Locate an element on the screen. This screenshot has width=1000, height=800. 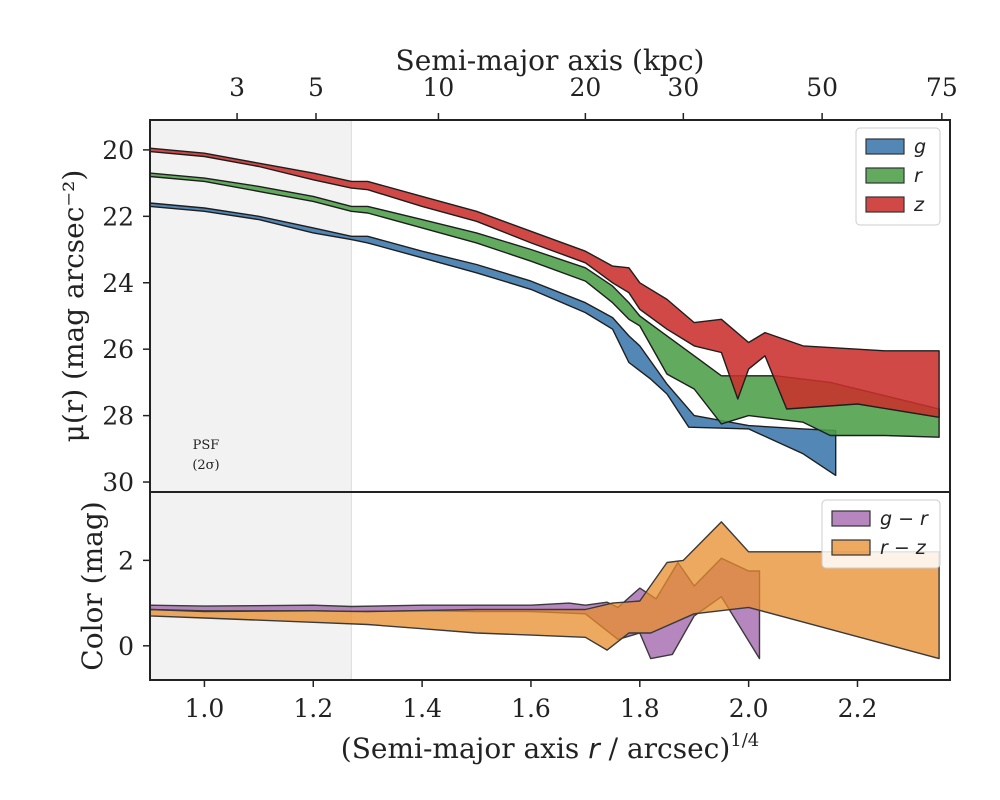
legend-label: z is located at coordinates (919, 205).